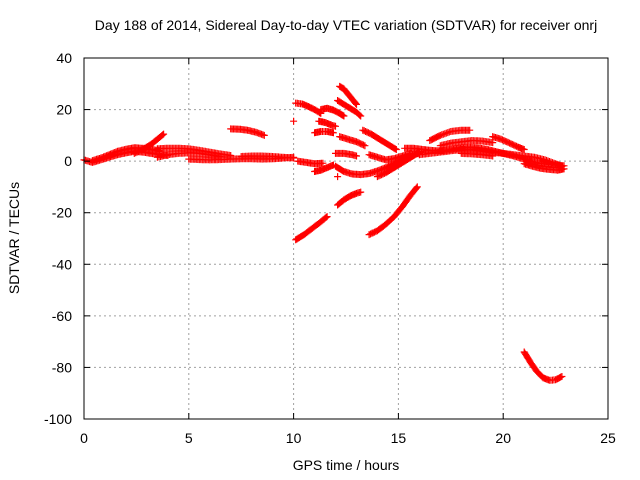  I want to click on y-axis-title: SDTVAR / TECUs, so click(14, 238).